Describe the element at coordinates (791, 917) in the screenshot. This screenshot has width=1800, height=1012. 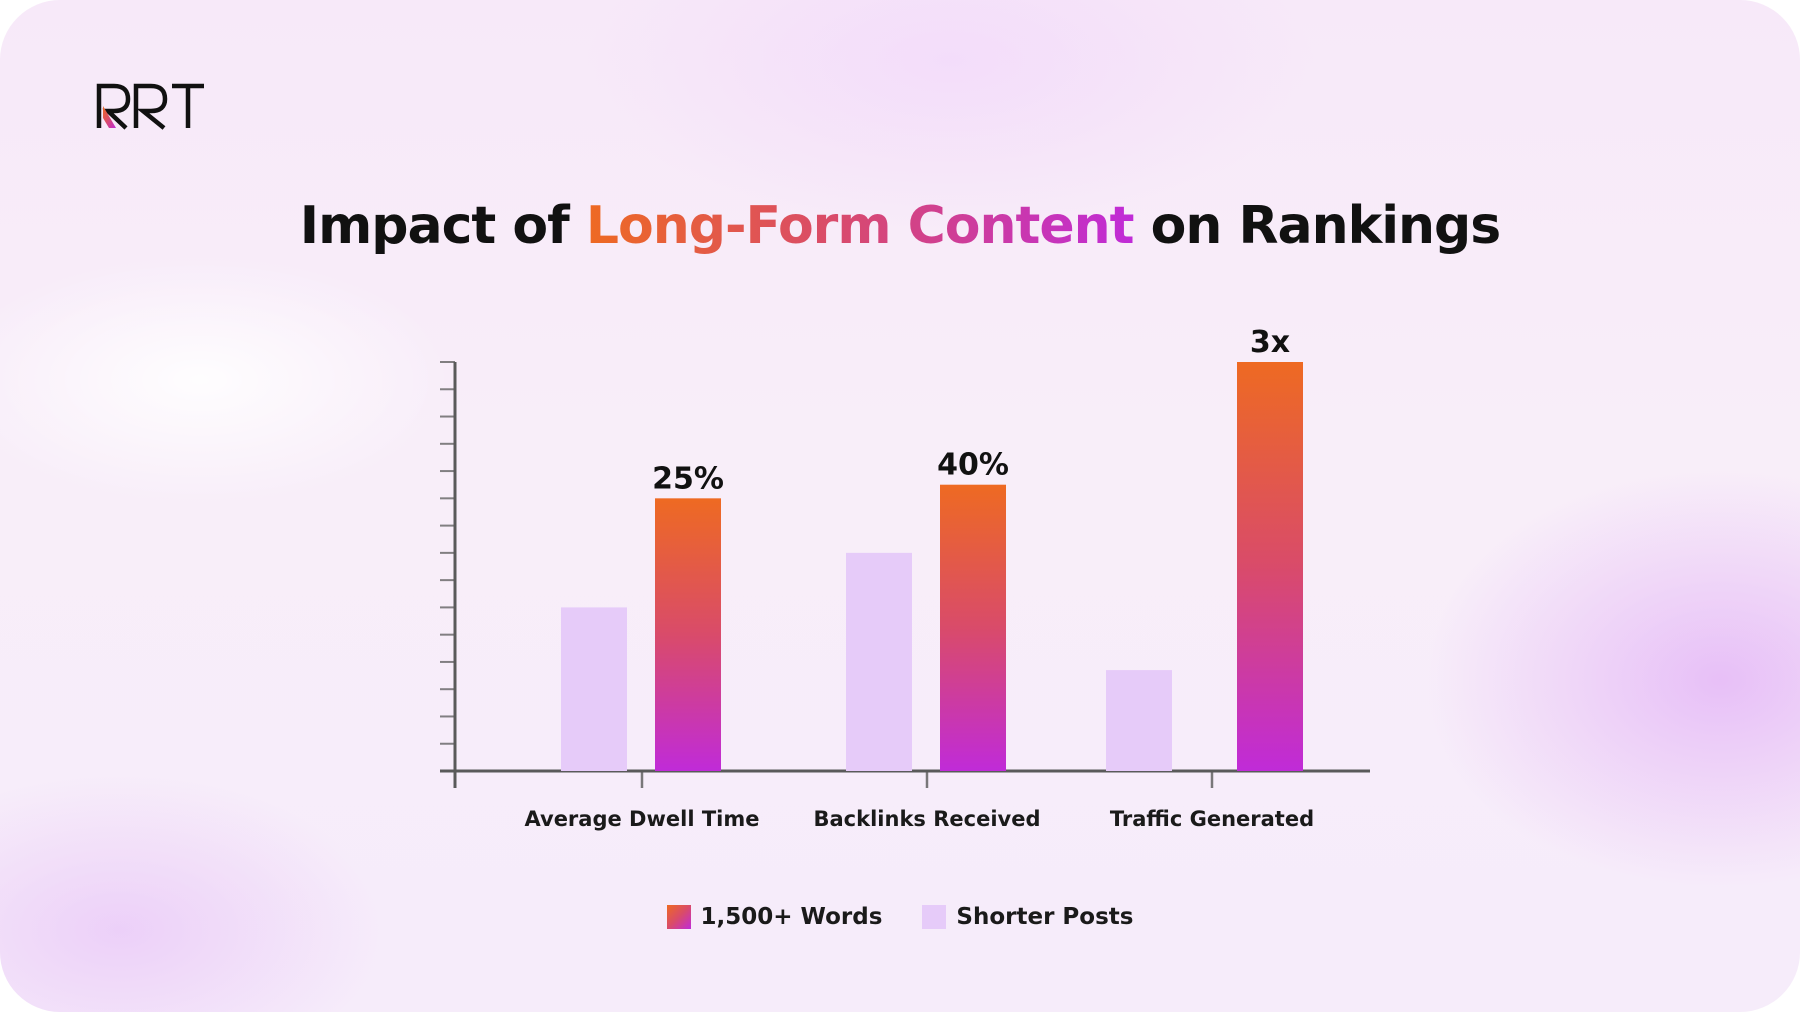
I see `legend-label-long-form: 1,500+ Words` at that location.